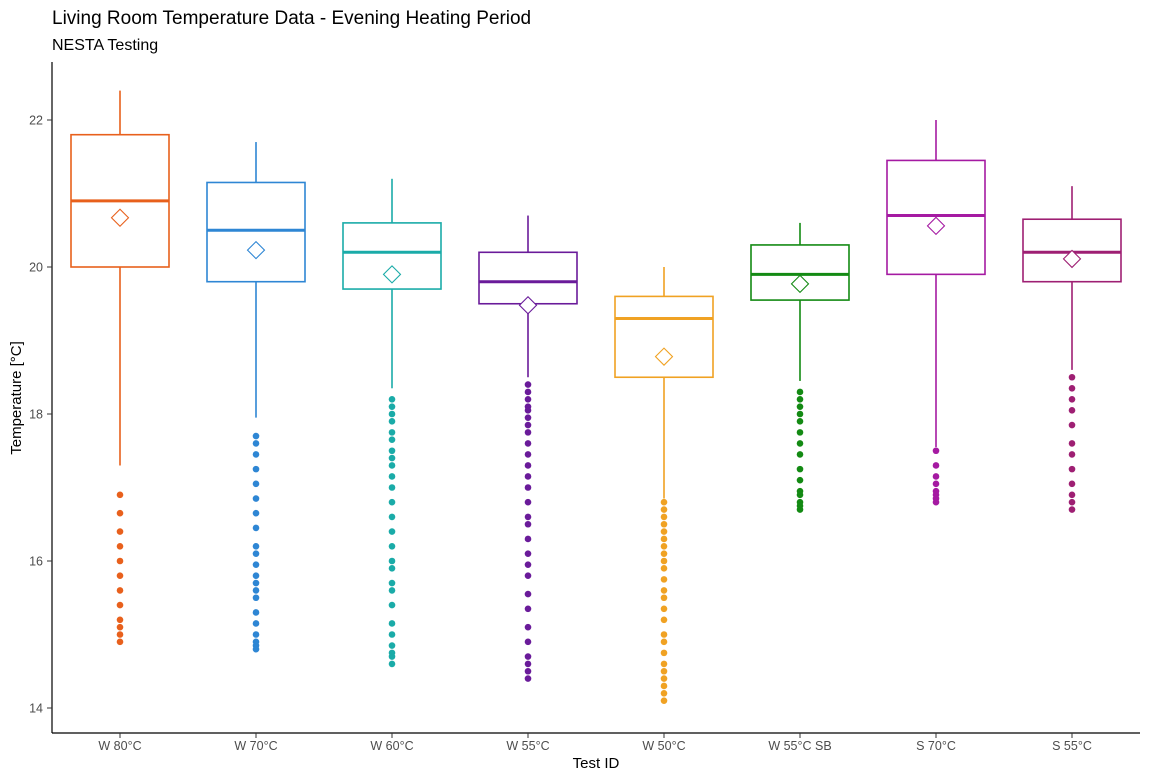 The height and width of the screenshot is (781, 1149). What do you see at coordinates (36, 562) in the screenshot?
I see `y-tick-label: 16` at bounding box center [36, 562].